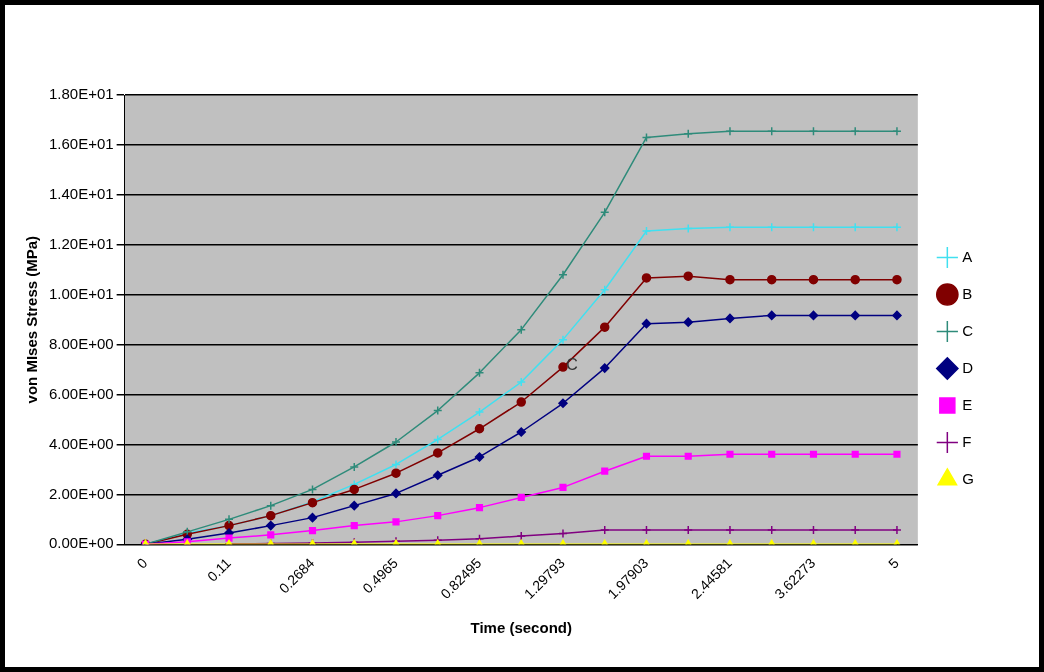  I want to click on legend-label: F, so click(967, 441).